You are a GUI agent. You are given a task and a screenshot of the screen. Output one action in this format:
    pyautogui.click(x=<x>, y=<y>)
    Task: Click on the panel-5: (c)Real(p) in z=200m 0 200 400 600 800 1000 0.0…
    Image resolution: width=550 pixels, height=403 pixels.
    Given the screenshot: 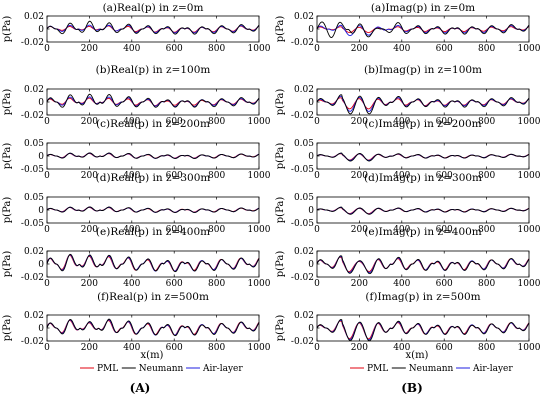 What is the action you would take?
    pyautogui.click(x=136, y=149)
    